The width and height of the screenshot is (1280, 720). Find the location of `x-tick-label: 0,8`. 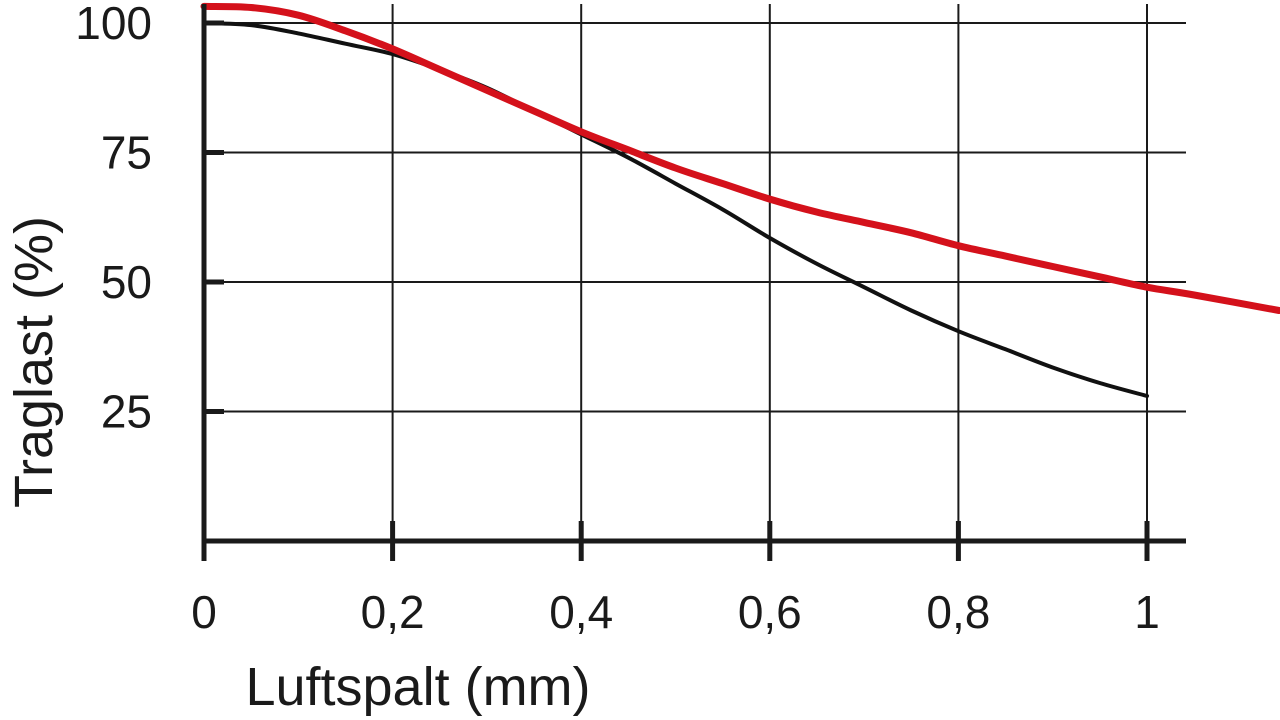

x-tick-label: 0,8 is located at coordinates (958, 612).